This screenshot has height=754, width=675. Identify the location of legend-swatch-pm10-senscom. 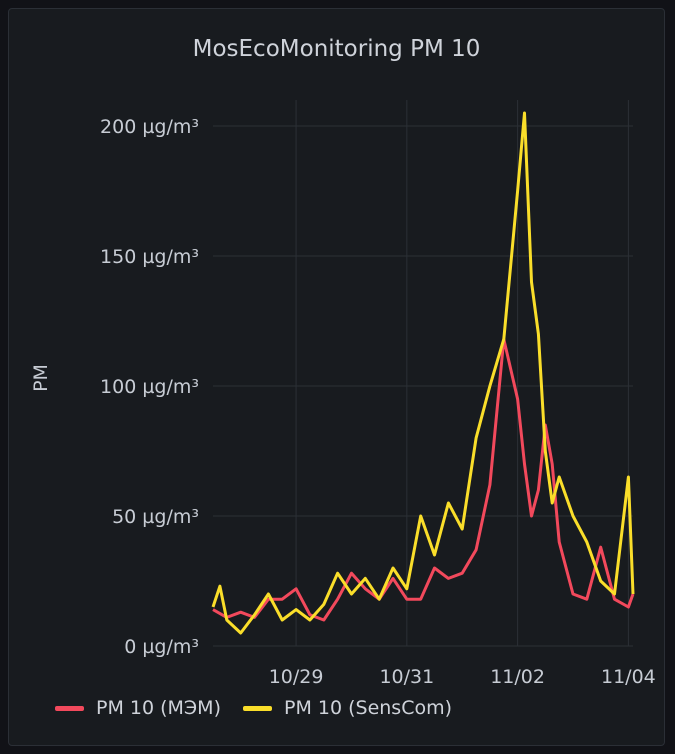
(257, 708).